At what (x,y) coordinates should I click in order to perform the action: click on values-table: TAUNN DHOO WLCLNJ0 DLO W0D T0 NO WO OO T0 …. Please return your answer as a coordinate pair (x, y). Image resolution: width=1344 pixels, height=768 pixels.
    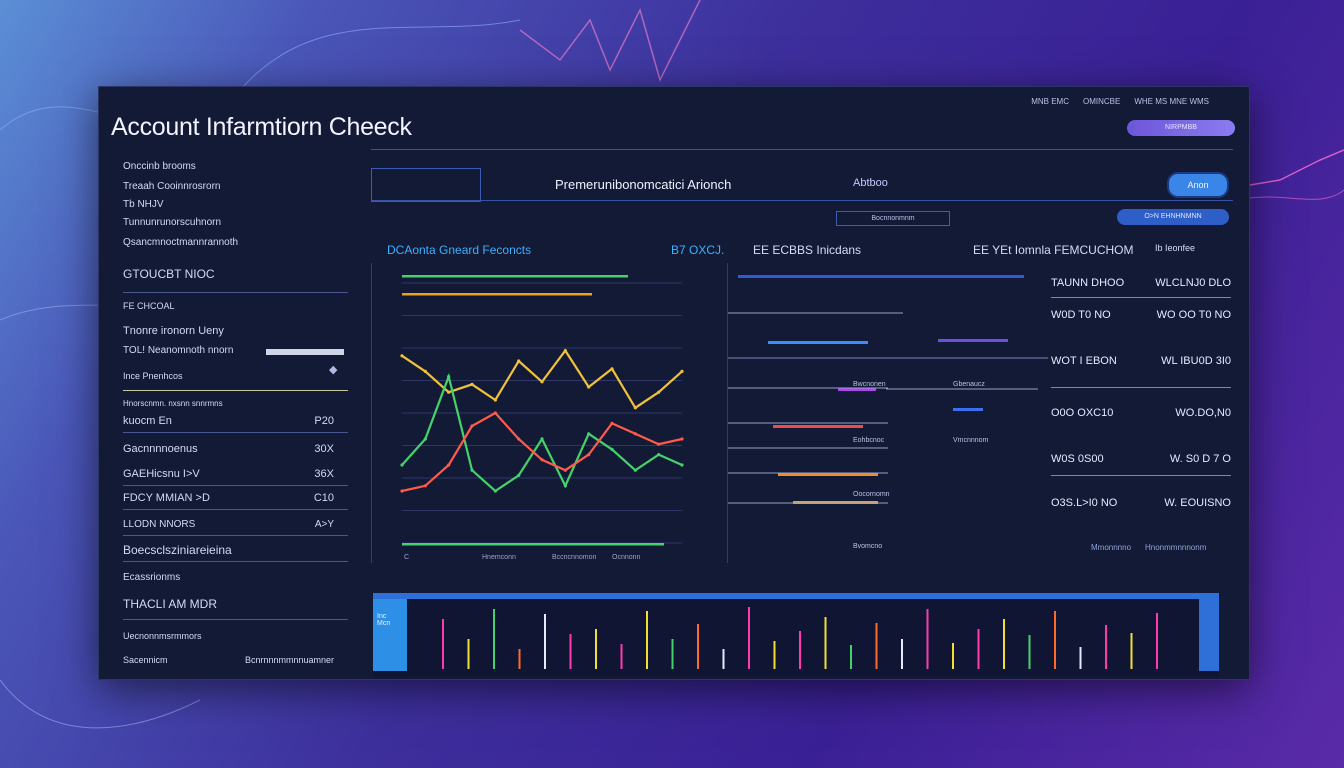
    Looking at the image, I should click on (1141, 413).